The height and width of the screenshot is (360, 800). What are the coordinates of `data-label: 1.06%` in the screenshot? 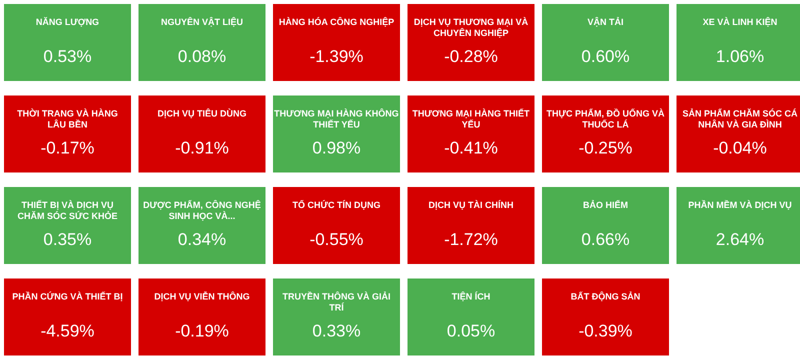 It's located at (740, 56).